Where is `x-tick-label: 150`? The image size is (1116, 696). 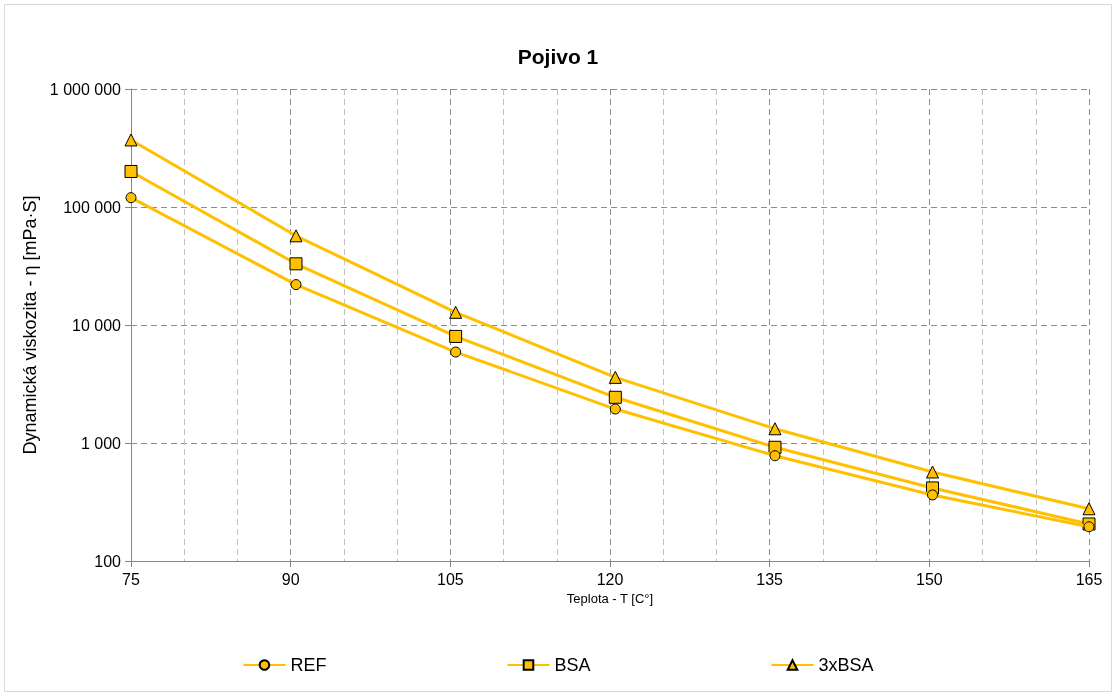 x-tick-label: 150 is located at coordinates (929, 579).